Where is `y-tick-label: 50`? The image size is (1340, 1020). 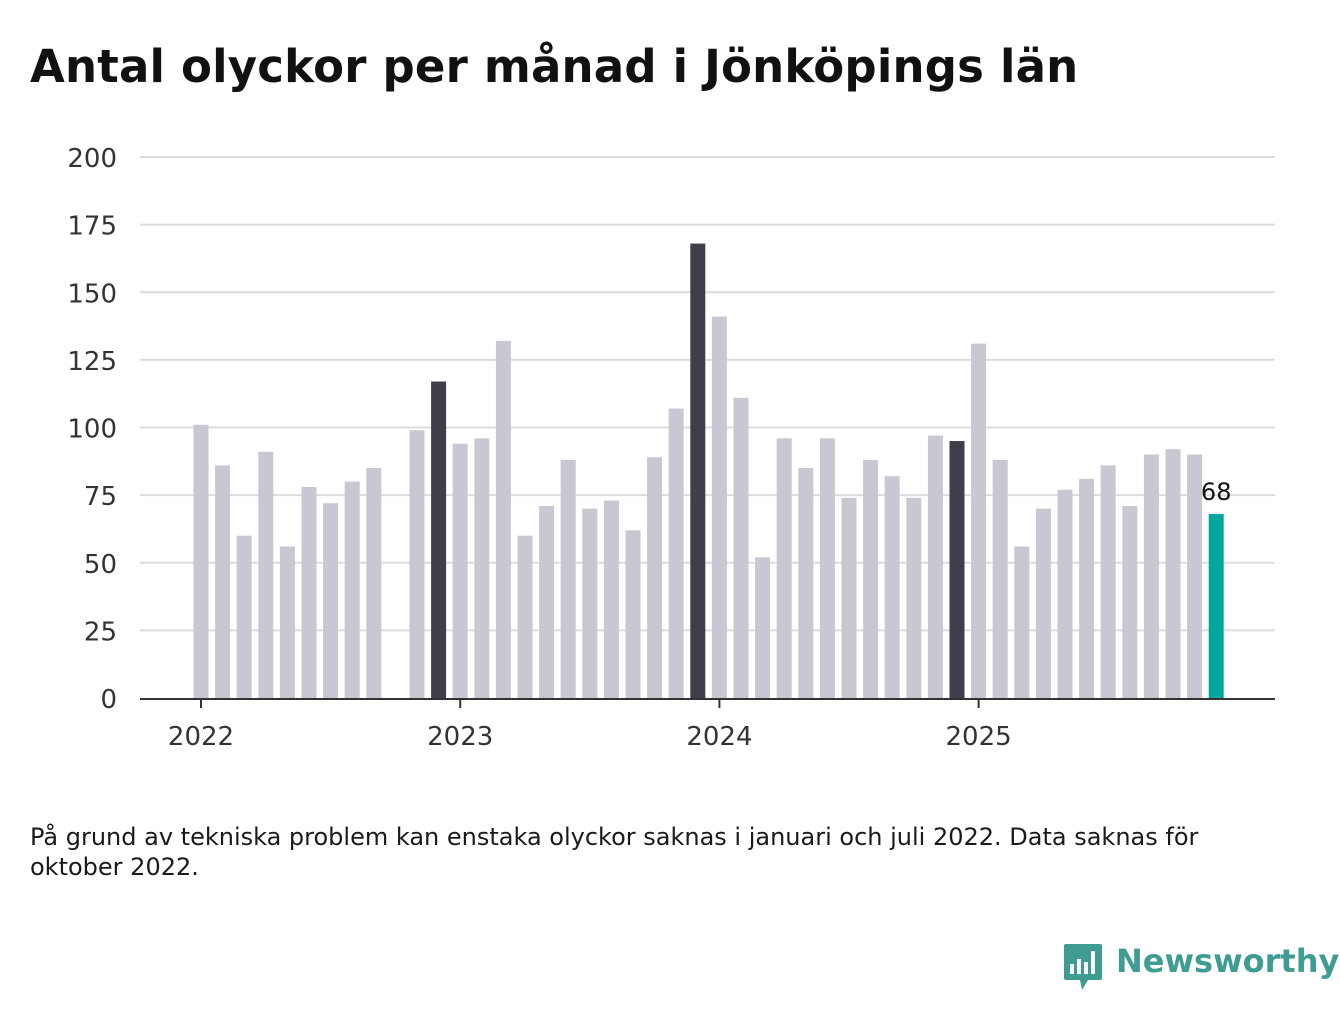 y-tick-label: 50 is located at coordinates (100, 565).